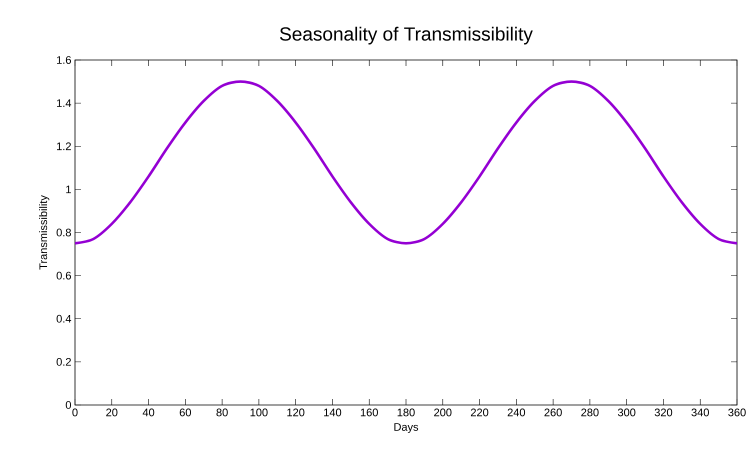 The height and width of the screenshot is (458, 752). What do you see at coordinates (259, 412) in the screenshot?
I see `x-tick-label: 100` at bounding box center [259, 412].